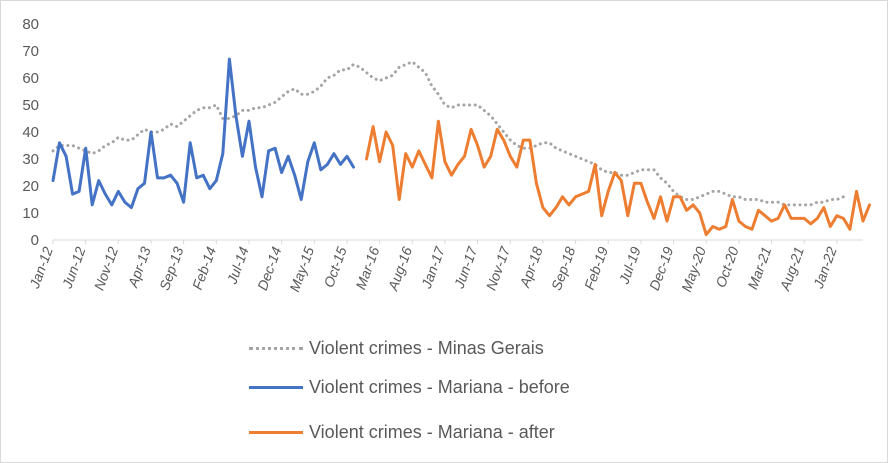 This screenshot has height=463, width=888. Describe the element at coordinates (498, 267) in the screenshot. I see `x-tick-label: Nov-17` at that location.